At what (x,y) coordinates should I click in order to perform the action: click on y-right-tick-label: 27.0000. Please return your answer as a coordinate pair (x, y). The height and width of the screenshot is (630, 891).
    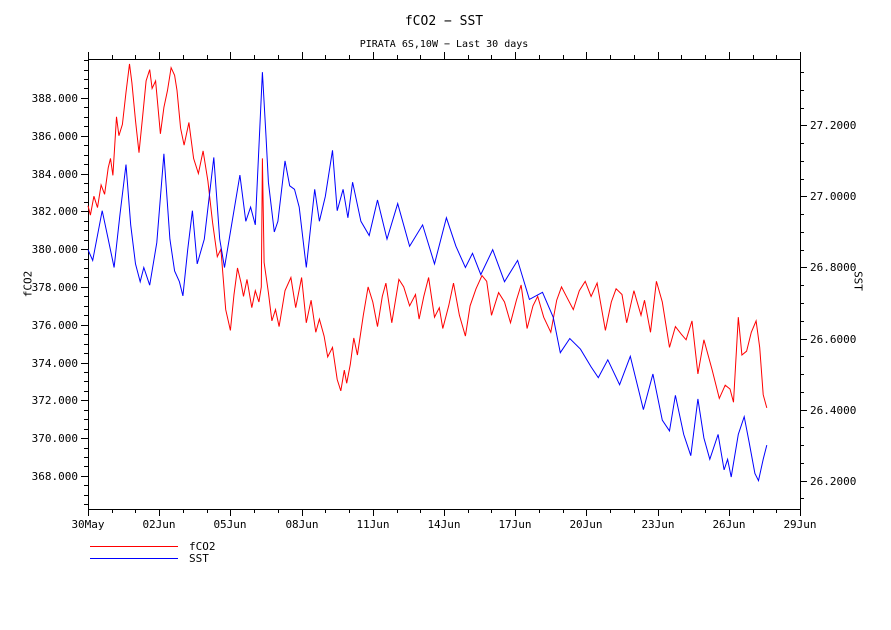
    Looking at the image, I should click on (833, 196).